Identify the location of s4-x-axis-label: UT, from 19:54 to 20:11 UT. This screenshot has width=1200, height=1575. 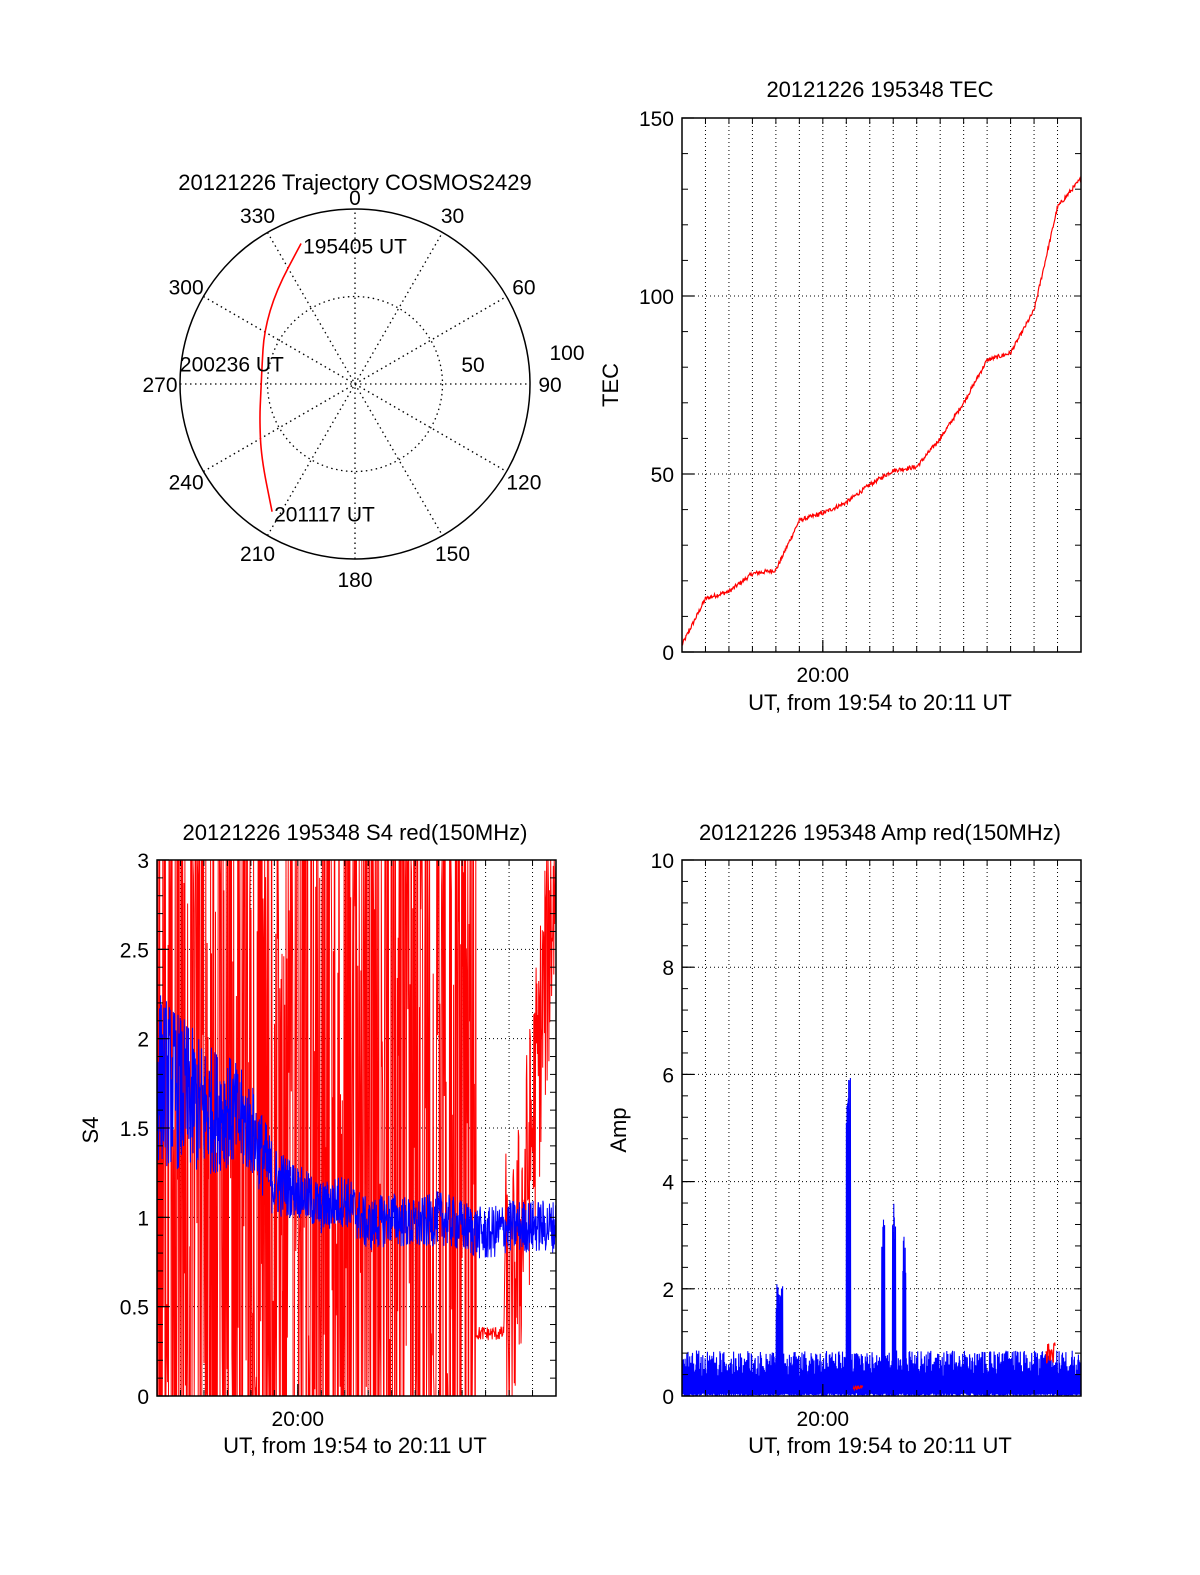
(355, 1445).